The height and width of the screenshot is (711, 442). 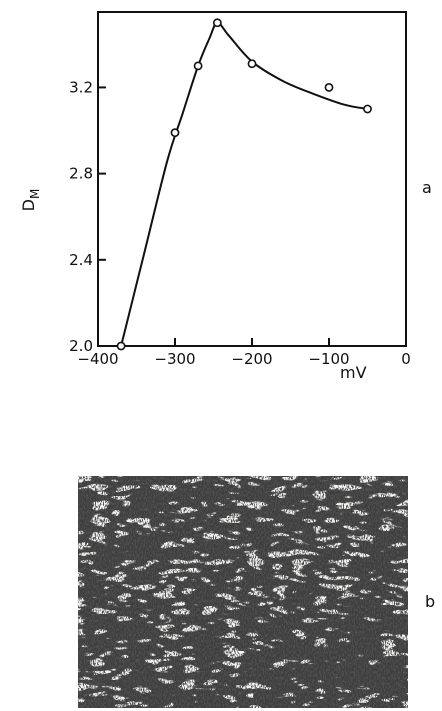 What do you see at coordinates (81, 87) in the screenshot?
I see `y-tick-label: 3.2` at bounding box center [81, 87].